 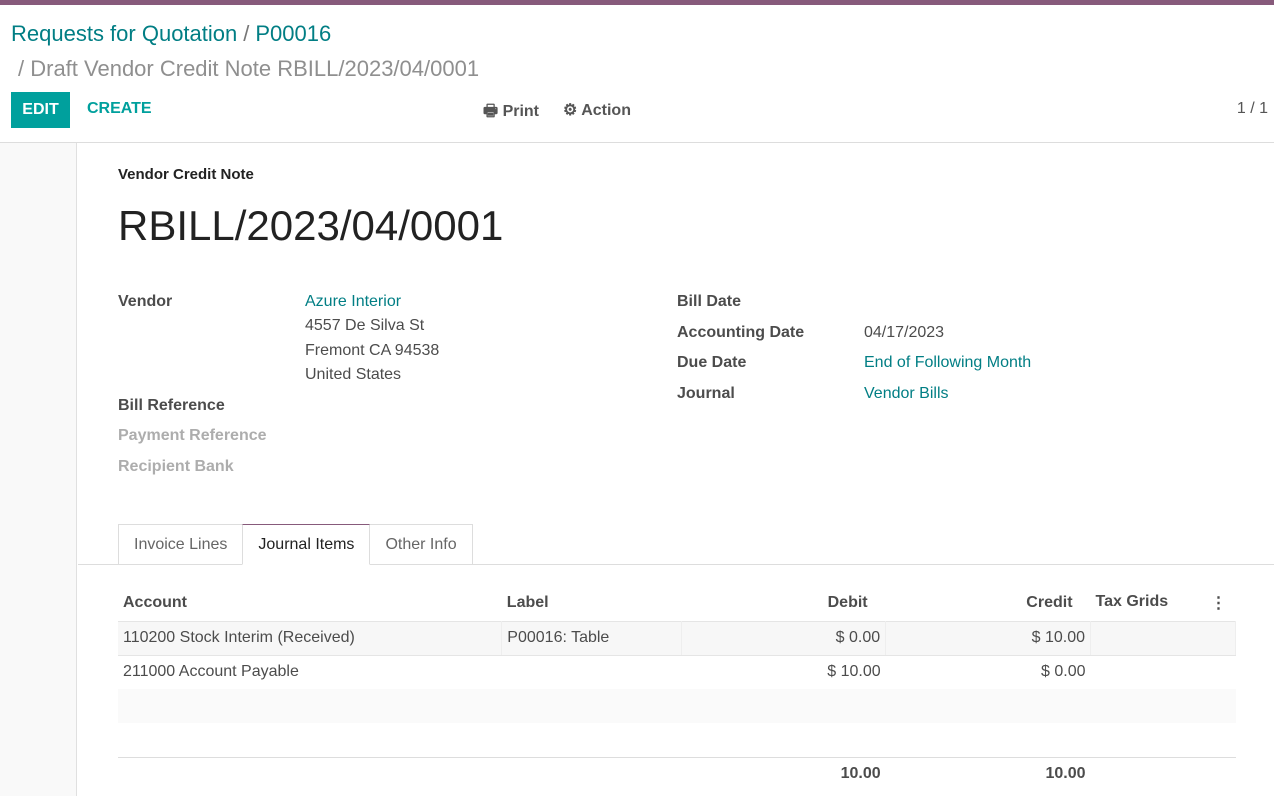 I want to click on print-icon: 🖶, so click(x=491, y=111).